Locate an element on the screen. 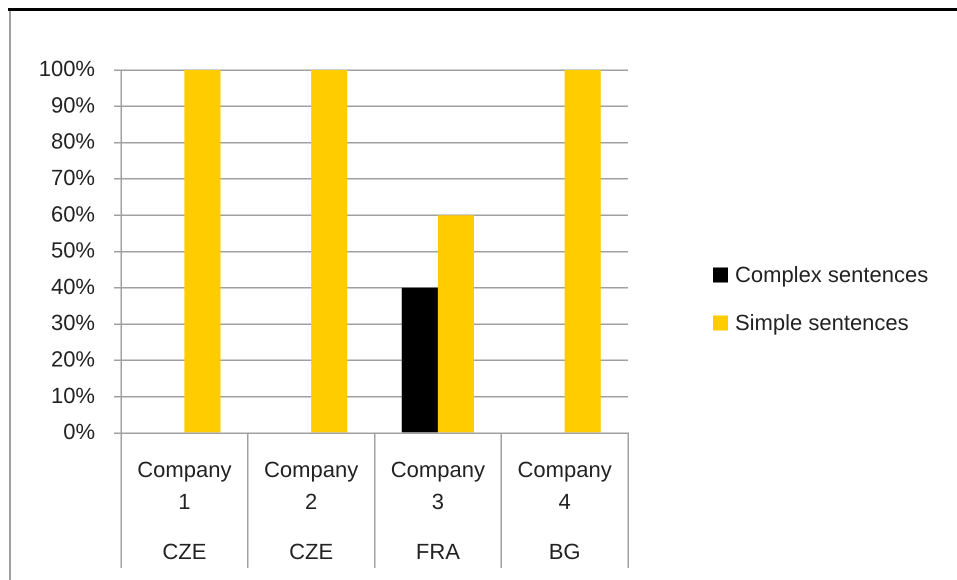 Image resolution: width=957 pixels, height=580 pixels. x-tick-label: Company 3 FRA is located at coordinates (437, 510).